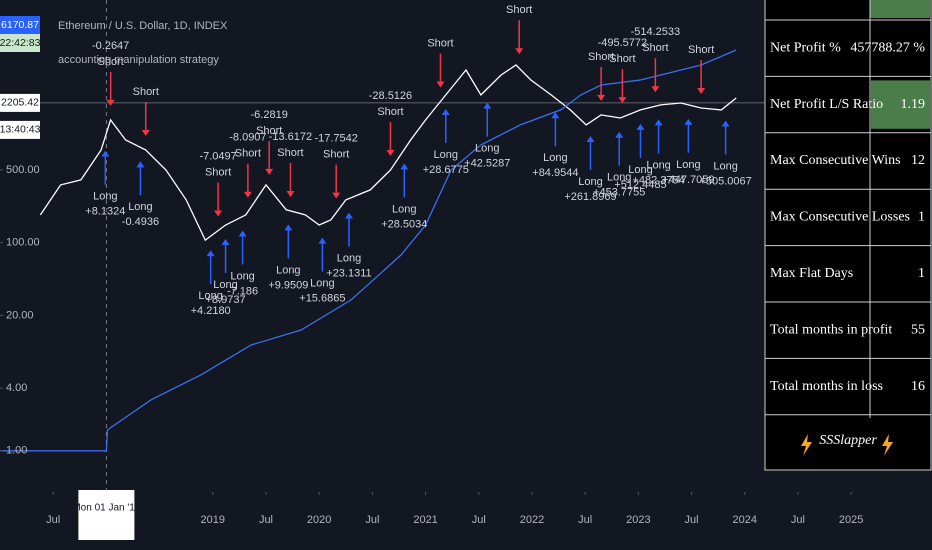  What do you see at coordinates (745, 520) in the screenshot?
I see `x-tick-label: 2024` at bounding box center [745, 520].